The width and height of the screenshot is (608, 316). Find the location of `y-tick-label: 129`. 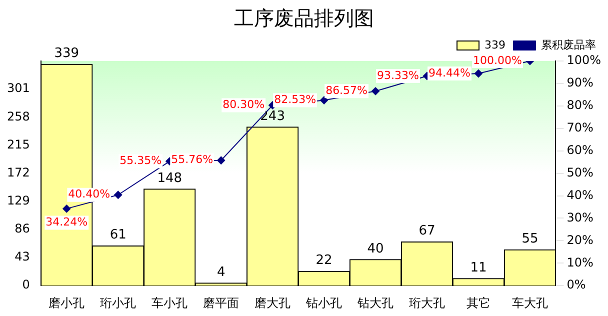

y-tick-label: 129 is located at coordinates (18, 201).